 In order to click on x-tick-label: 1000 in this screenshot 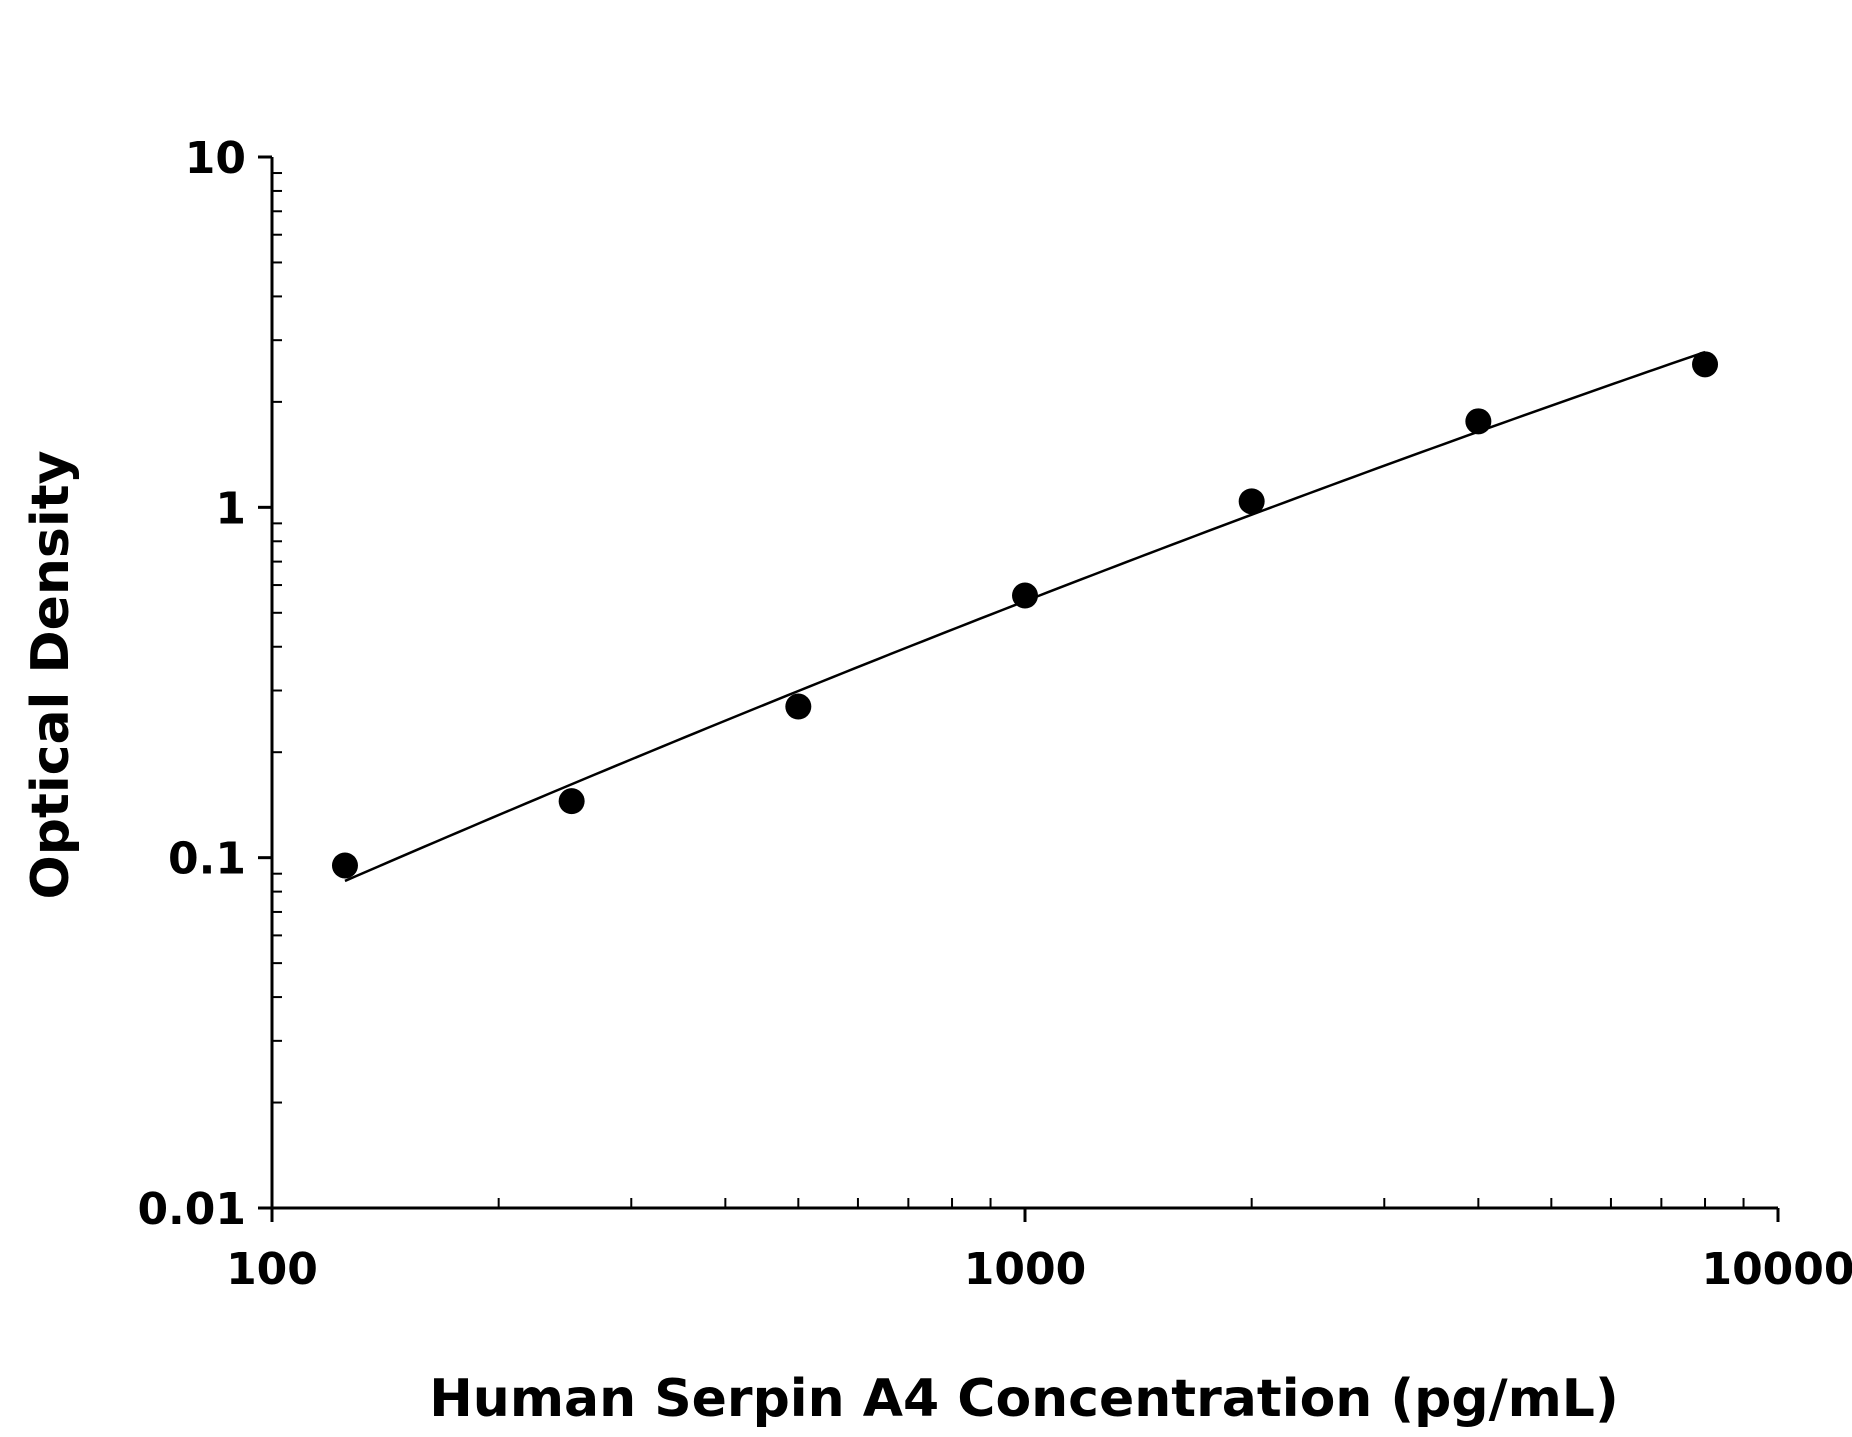, I will do `click(1025, 1269)`.